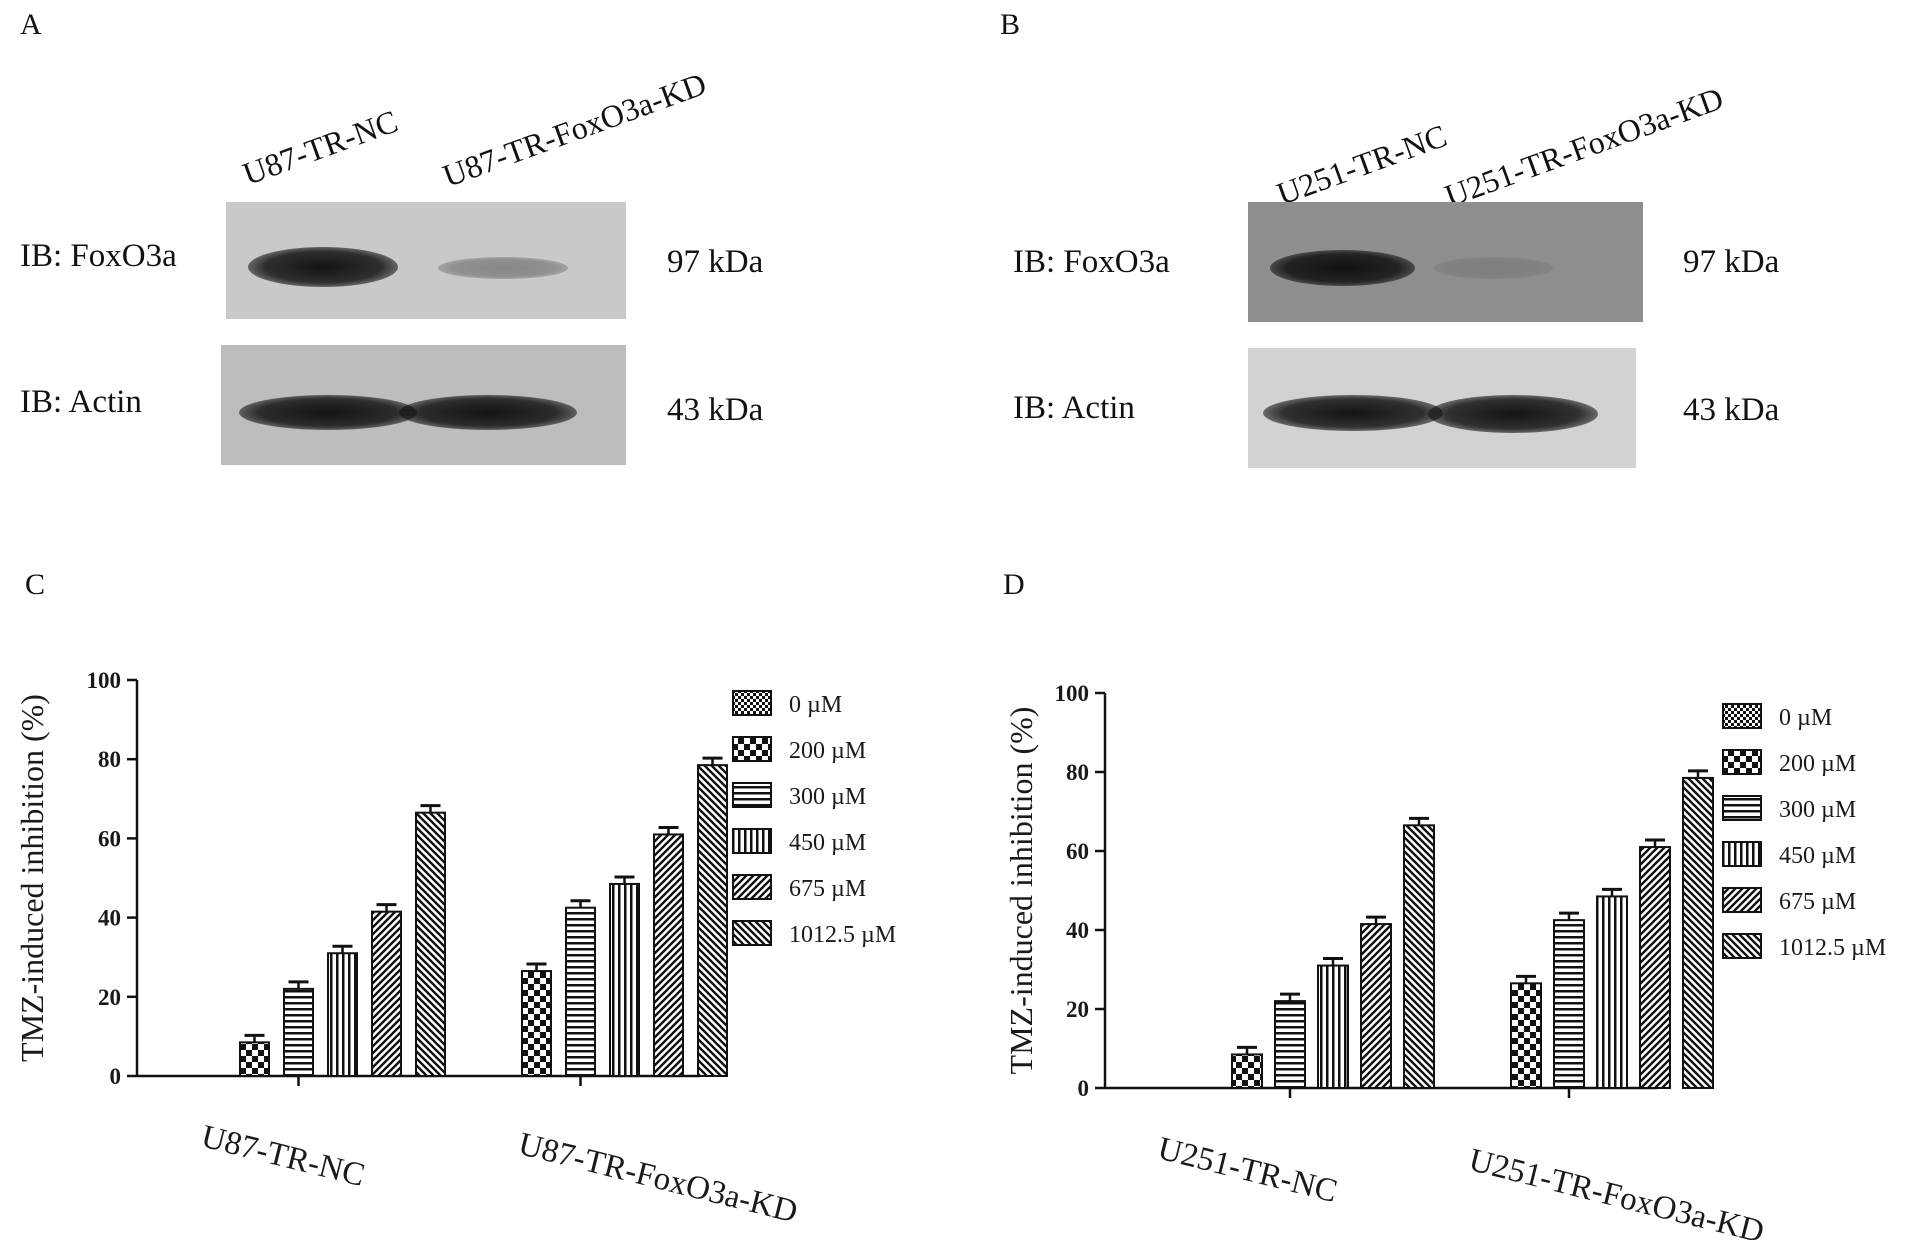 This screenshot has width=1913, height=1240. Describe the element at coordinates (658, 1178) in the screenshot. I see `x-category-label: U87-TR-FoxO3a-KD` at that location.